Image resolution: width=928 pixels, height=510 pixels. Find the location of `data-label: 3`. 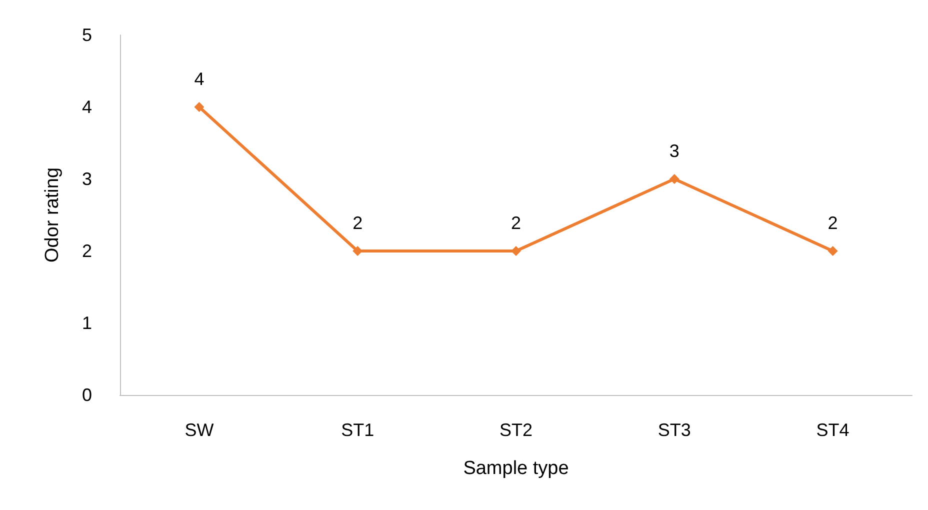

data-label: 3 is located at coordinates (674, 151).